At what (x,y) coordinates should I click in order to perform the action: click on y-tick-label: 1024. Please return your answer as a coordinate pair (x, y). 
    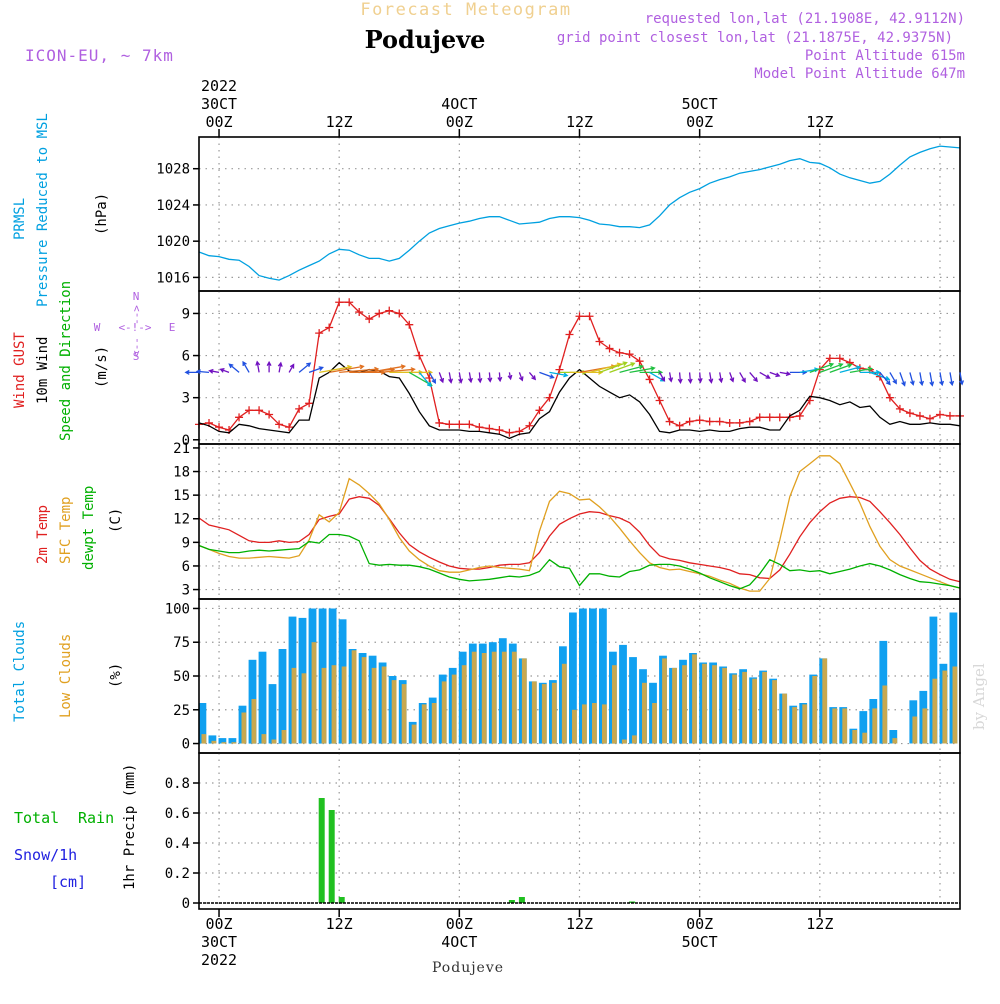
    Looking at the image, I should click on (173, 206).